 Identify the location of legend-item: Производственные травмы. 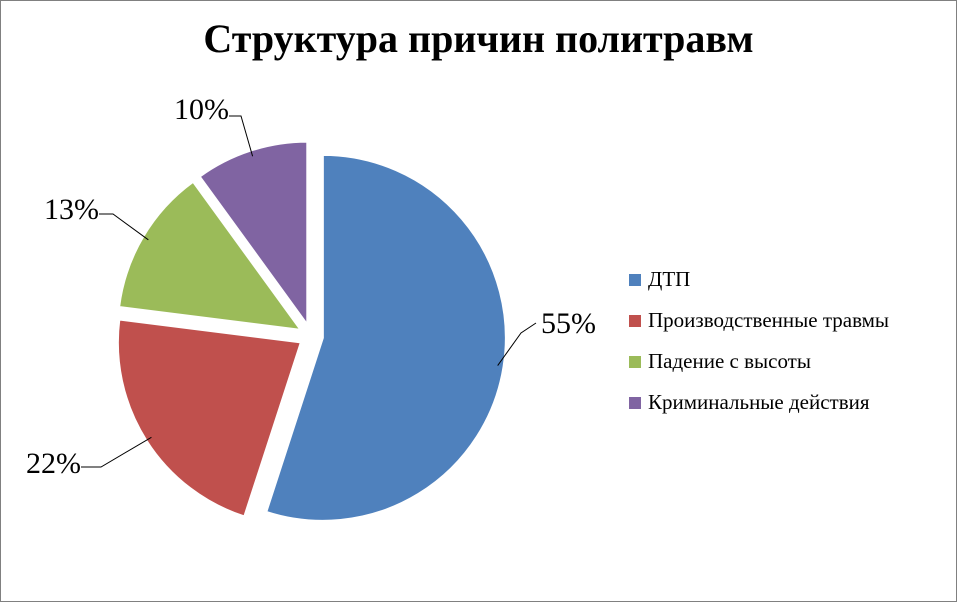
(759, 320).